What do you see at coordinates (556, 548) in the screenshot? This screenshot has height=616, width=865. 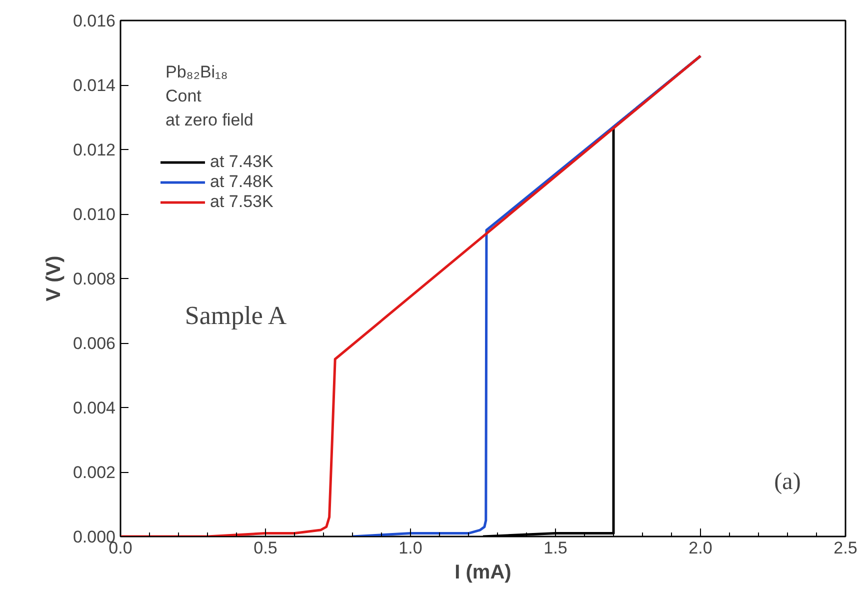 I see `x-tick-label: 1.5` at bounding box center [556, 548].